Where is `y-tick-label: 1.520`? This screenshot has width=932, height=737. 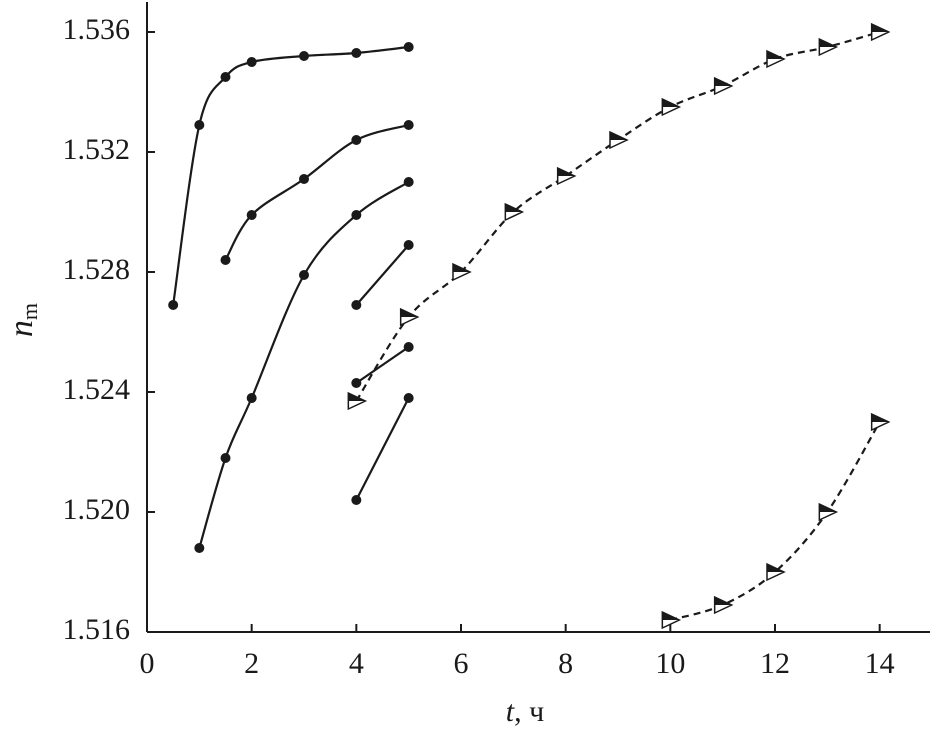 y-tick-label: 1.520 is located at coordinates (97, 509).